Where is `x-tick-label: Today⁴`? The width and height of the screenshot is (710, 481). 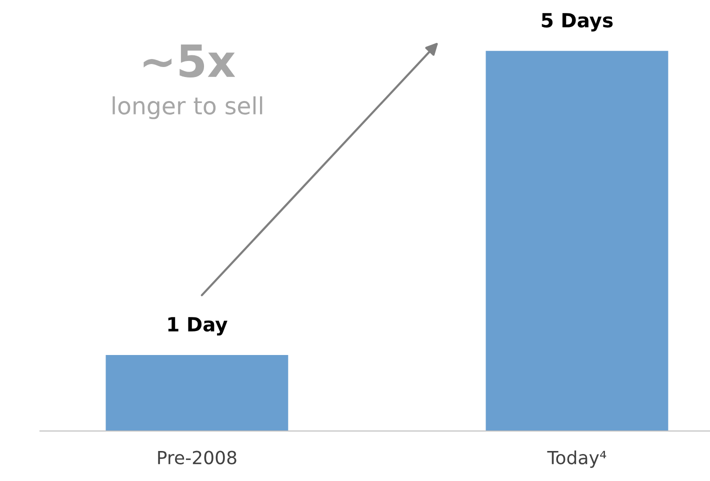 x-tick-label: Today⁴ is located at coordinates (576, 459).